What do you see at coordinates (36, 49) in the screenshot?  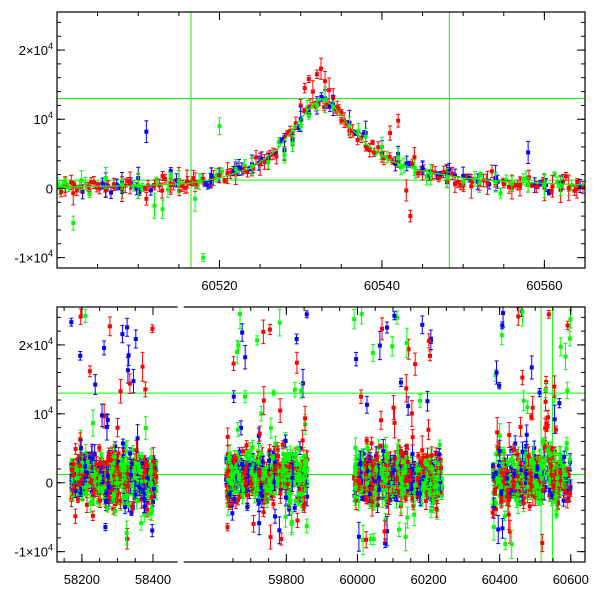 I see `y-tick-label: 2×10⁴` at bounding box center [36, 49].